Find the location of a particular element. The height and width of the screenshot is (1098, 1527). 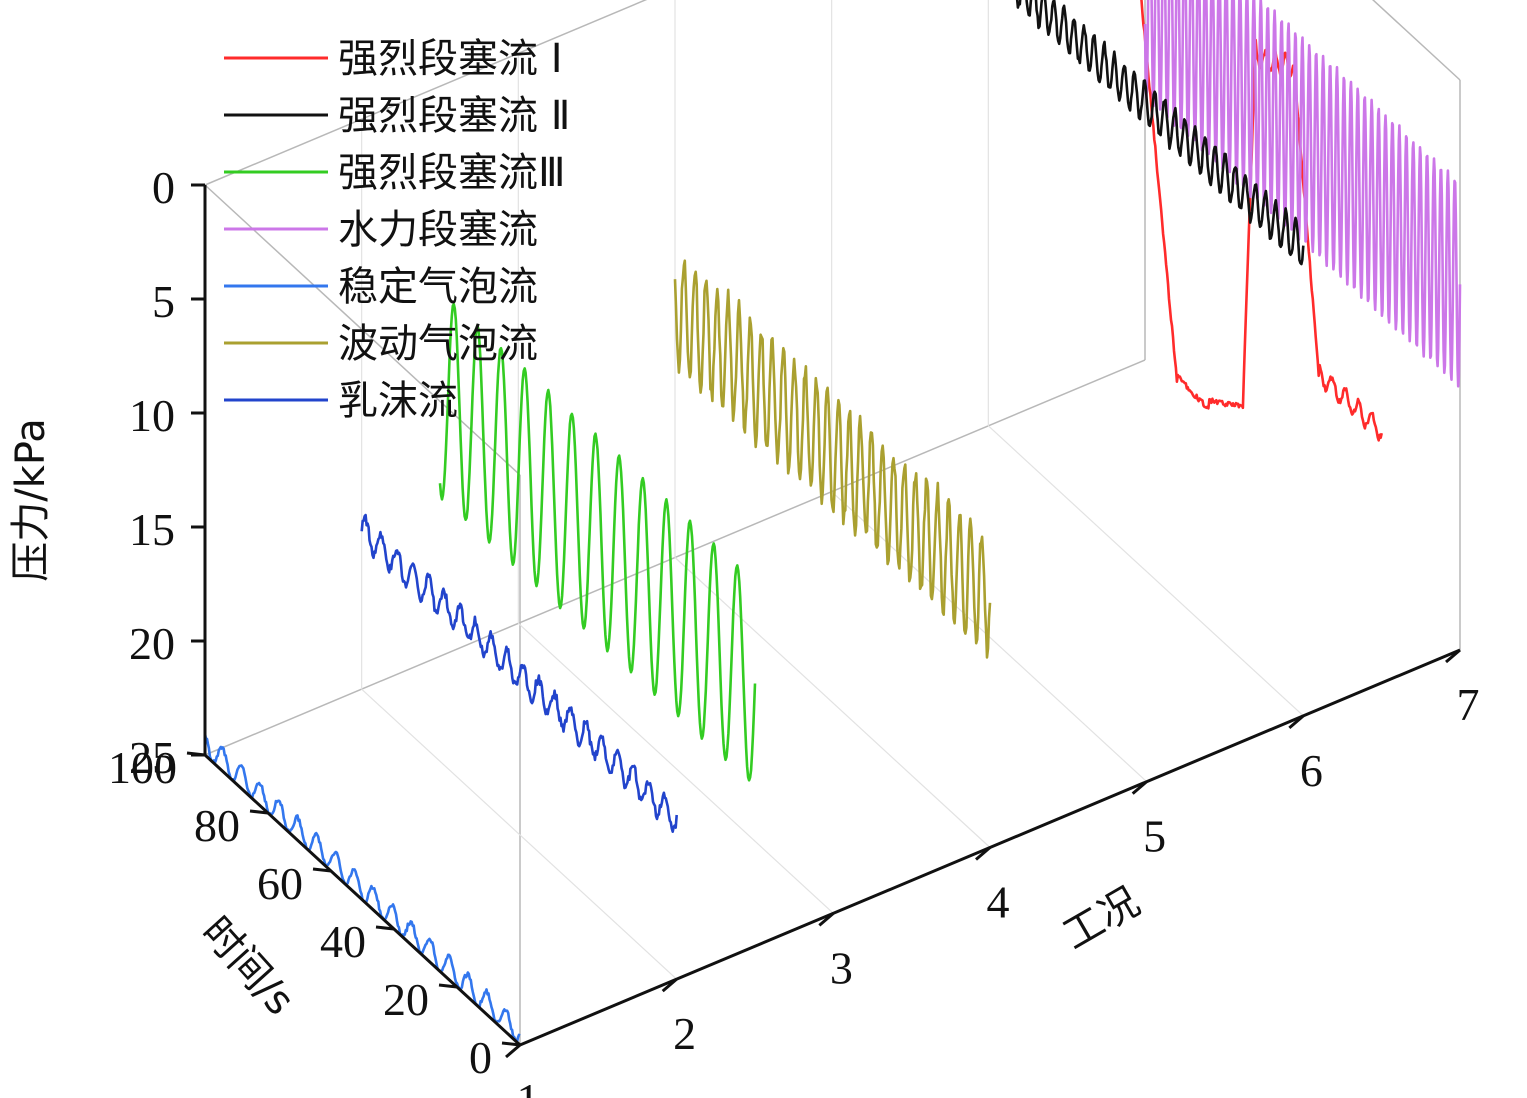

legend-item: 稳定气泡流 is located at coordinates (381, 287).